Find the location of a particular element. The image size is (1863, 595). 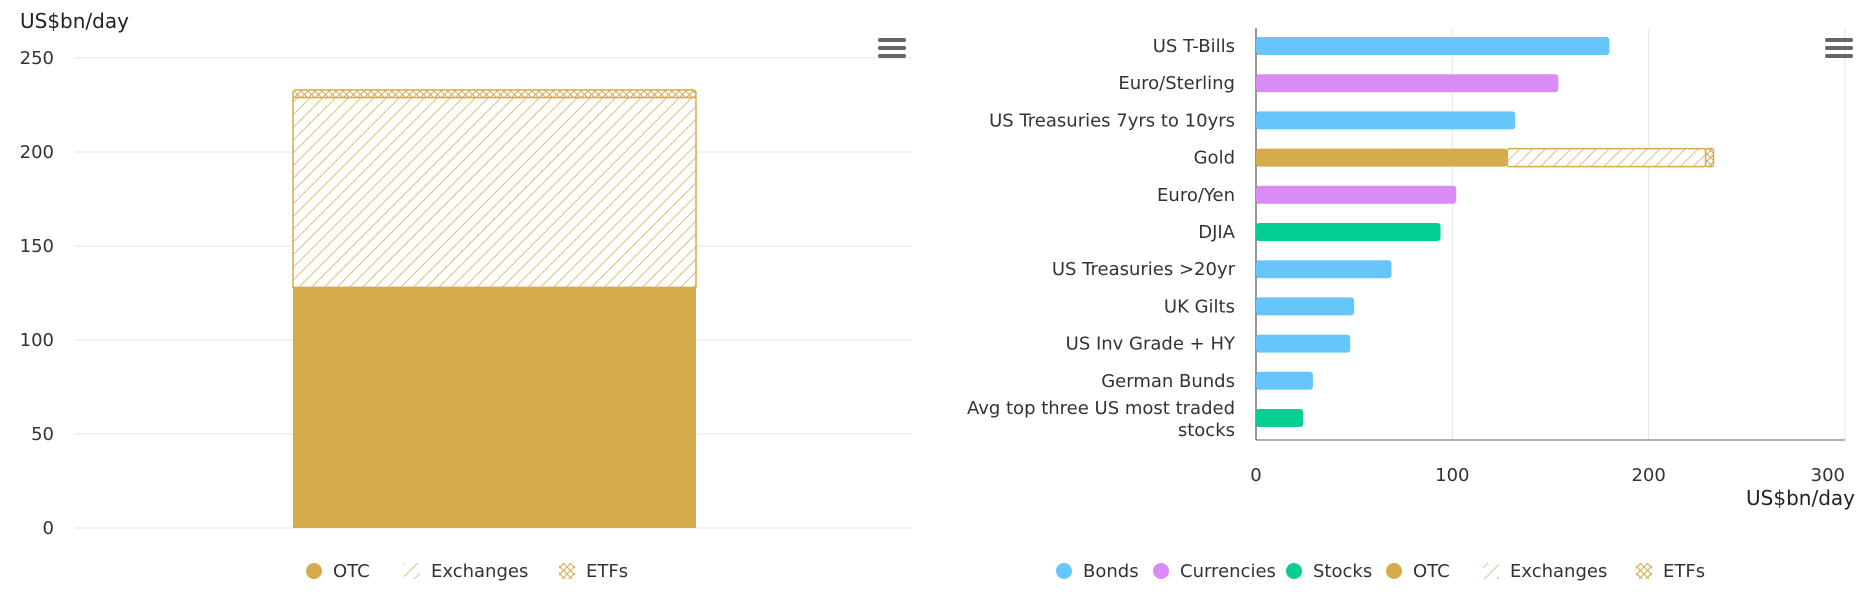

category-label: Avg top three US most traded is located at coordinates (1101, 408).